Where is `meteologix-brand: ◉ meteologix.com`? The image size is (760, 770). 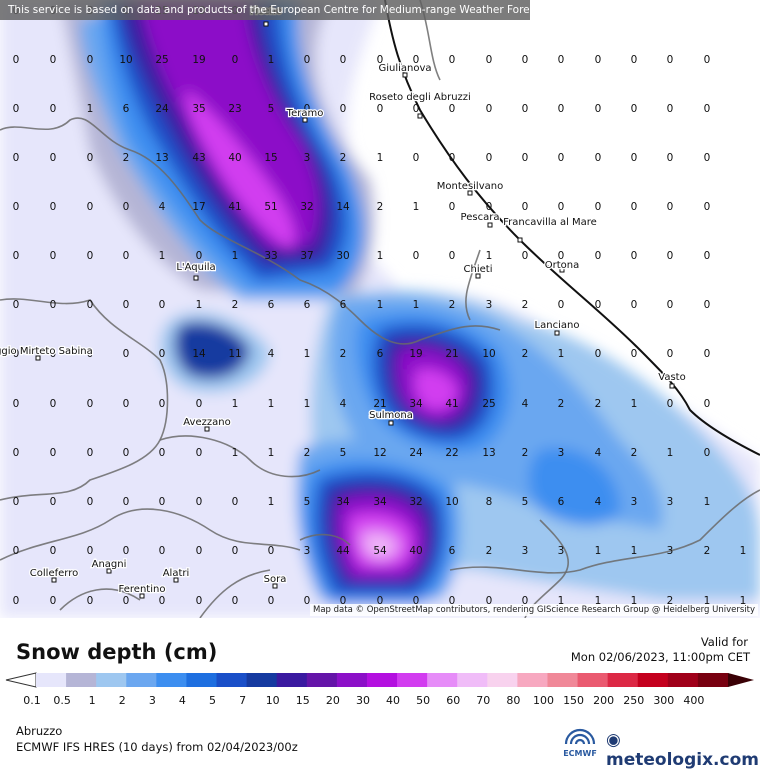 meteologix-brand: ◉ meteologix.com is located at coordinates (683, 750).